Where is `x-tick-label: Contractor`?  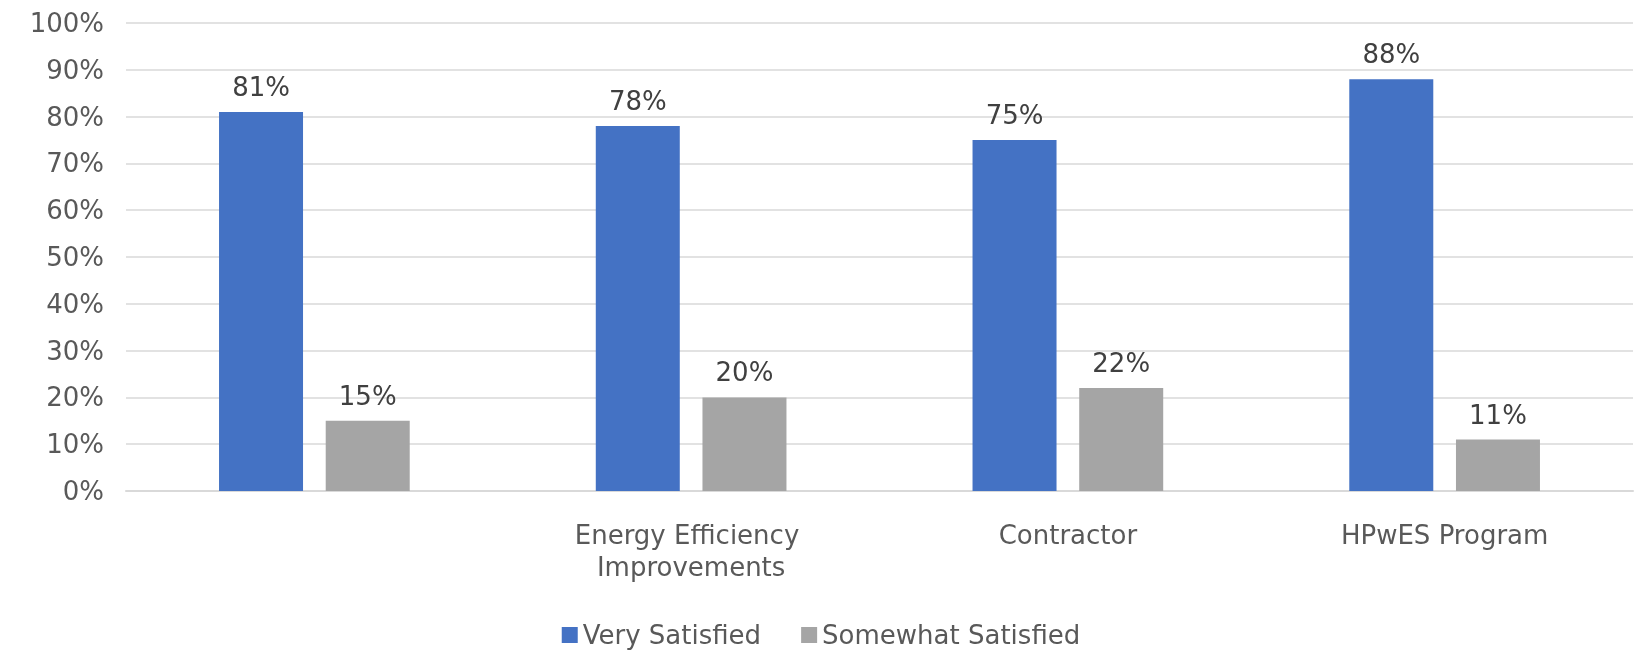 x-tick-label: Contractor is located at coordinates (1068, 535).